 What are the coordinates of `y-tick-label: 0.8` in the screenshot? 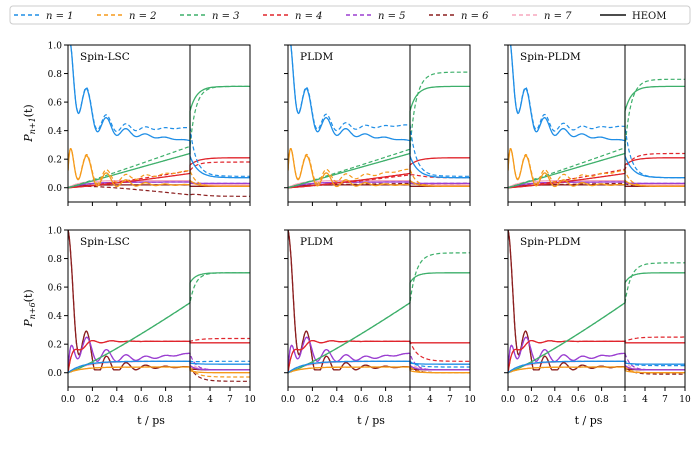 It's located at (55, 260).